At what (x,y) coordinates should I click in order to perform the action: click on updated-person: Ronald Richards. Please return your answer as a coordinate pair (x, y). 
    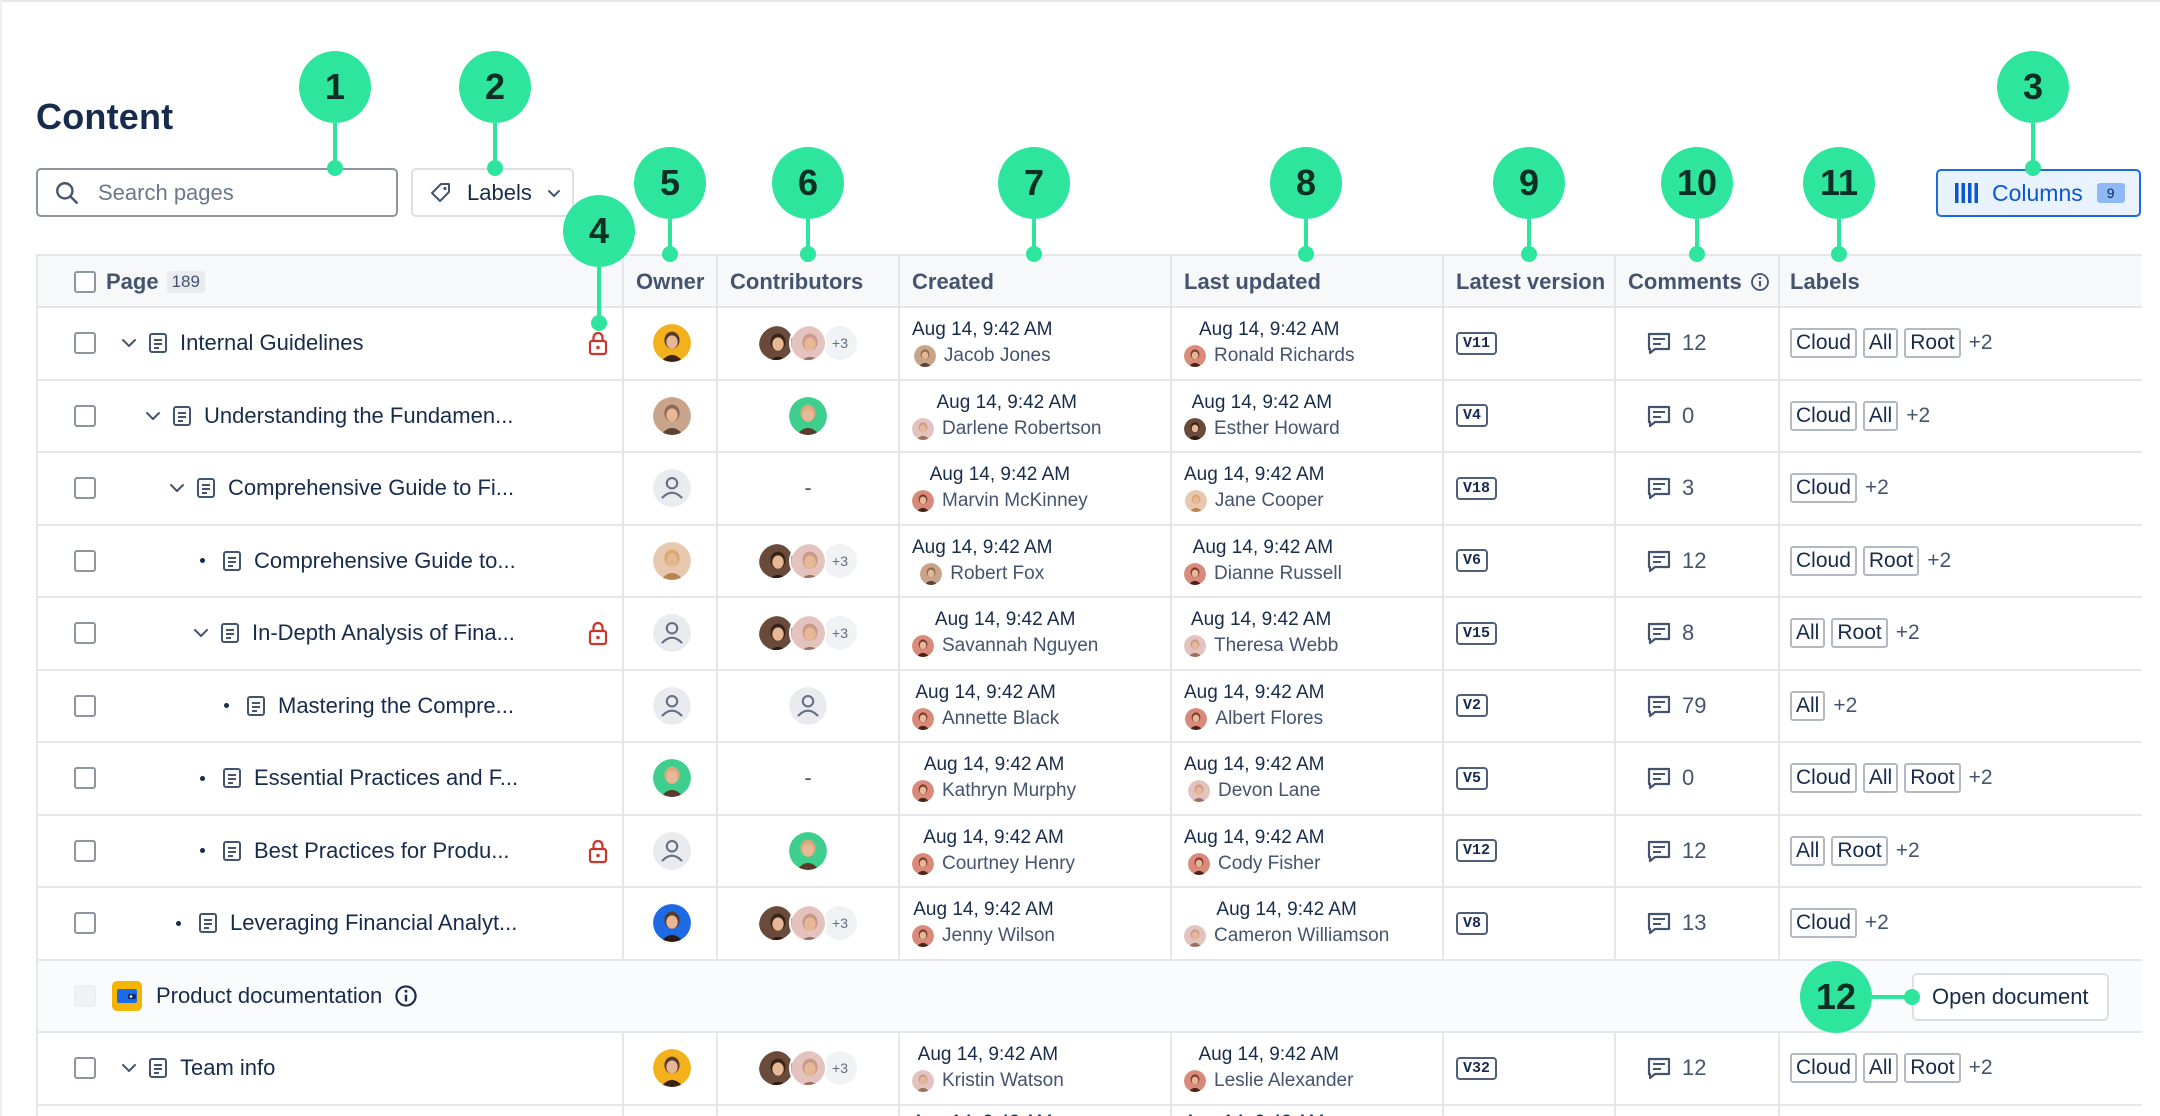
    Looking at the image, I should click on (1269, 356).